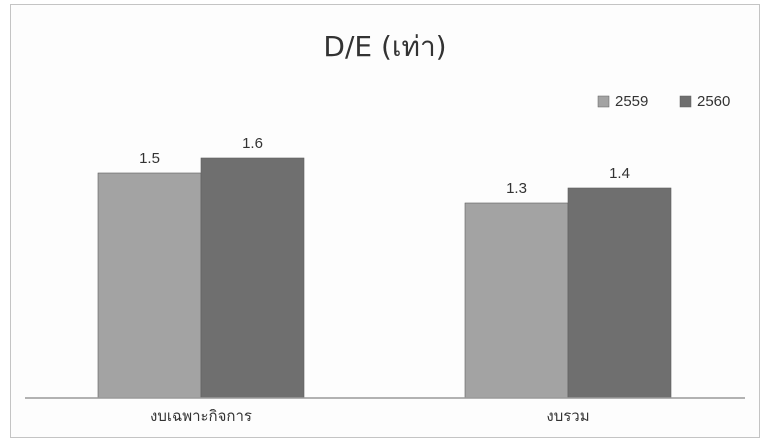 This screenshot has width=770, height=444. What do you see at coordinates (149, 158) in the screenshot?
I see `value-label-2559-1: 1.5` at bounding box center [149, 158].